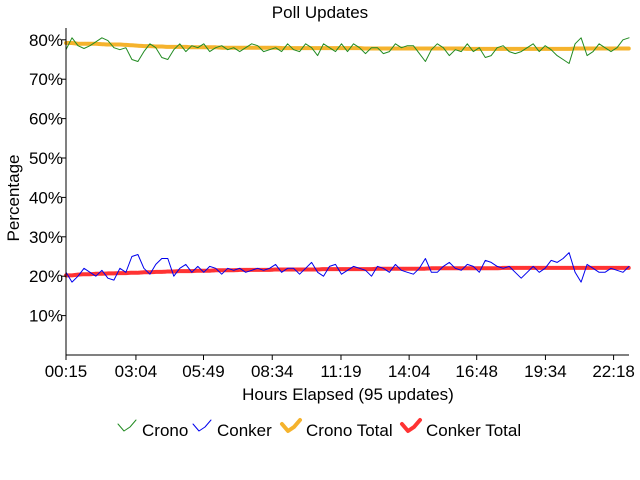 Image resolution: width=640 pixels, height=480 pixels. I want to click on legend-label: Crono Total, so click(349, 430).